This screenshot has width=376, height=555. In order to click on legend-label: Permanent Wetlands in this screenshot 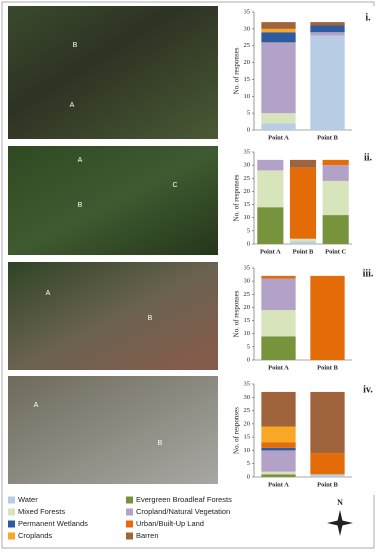, I will do `click(53, 523)`.